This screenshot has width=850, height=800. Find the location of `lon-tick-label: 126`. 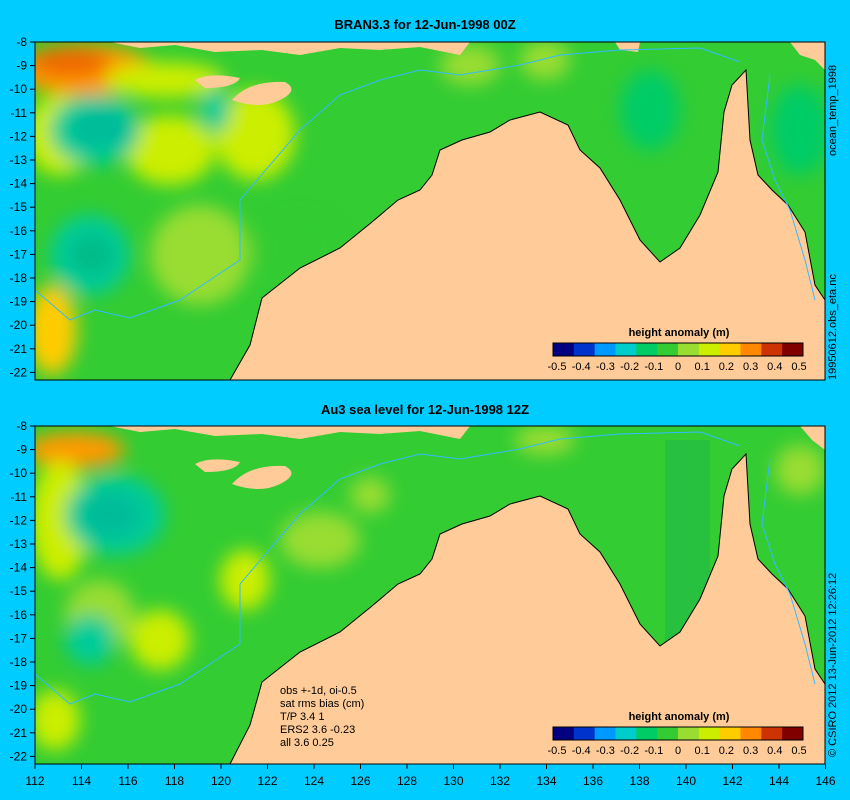

lon-tick-label: 126 is located at coordinates (360, 781).